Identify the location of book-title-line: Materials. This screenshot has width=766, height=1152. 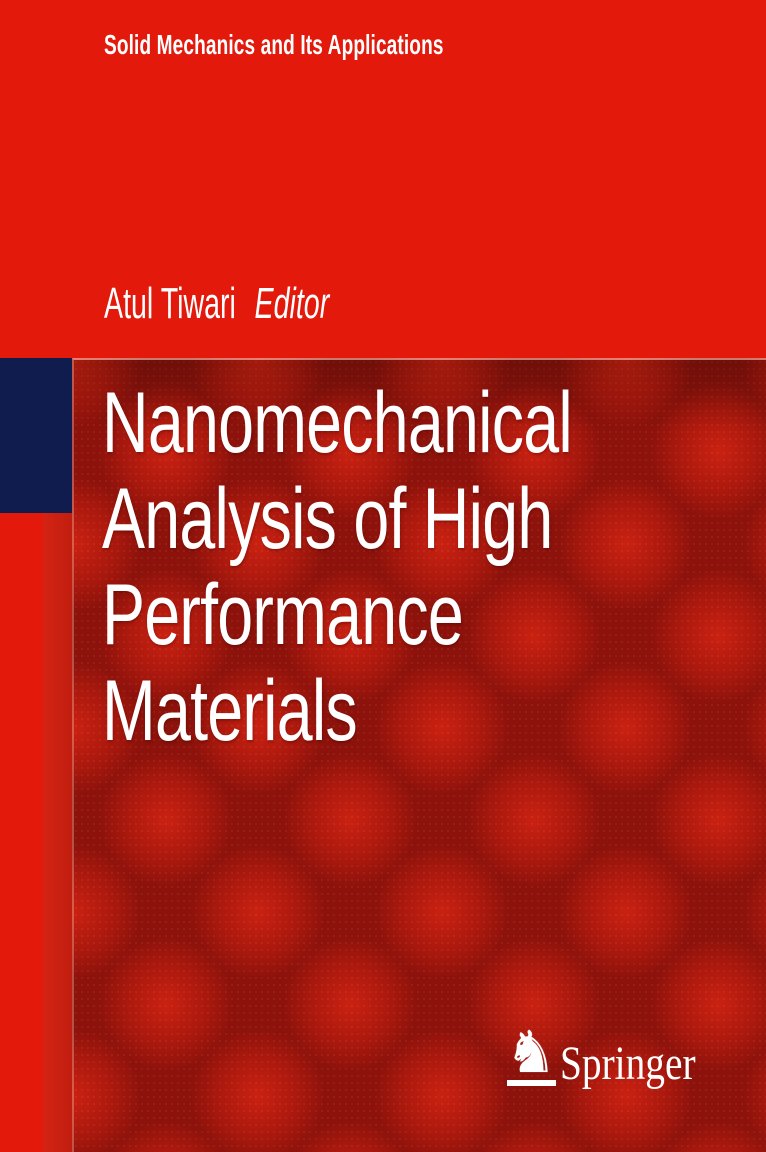
(230, 711).